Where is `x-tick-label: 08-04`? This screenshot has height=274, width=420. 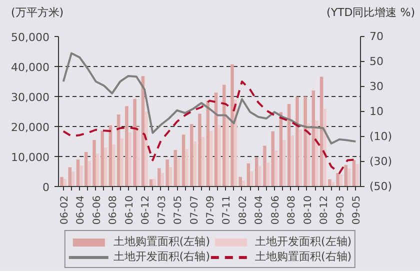 x-tick-label: 08-04 is located at coordinates (260, 210).